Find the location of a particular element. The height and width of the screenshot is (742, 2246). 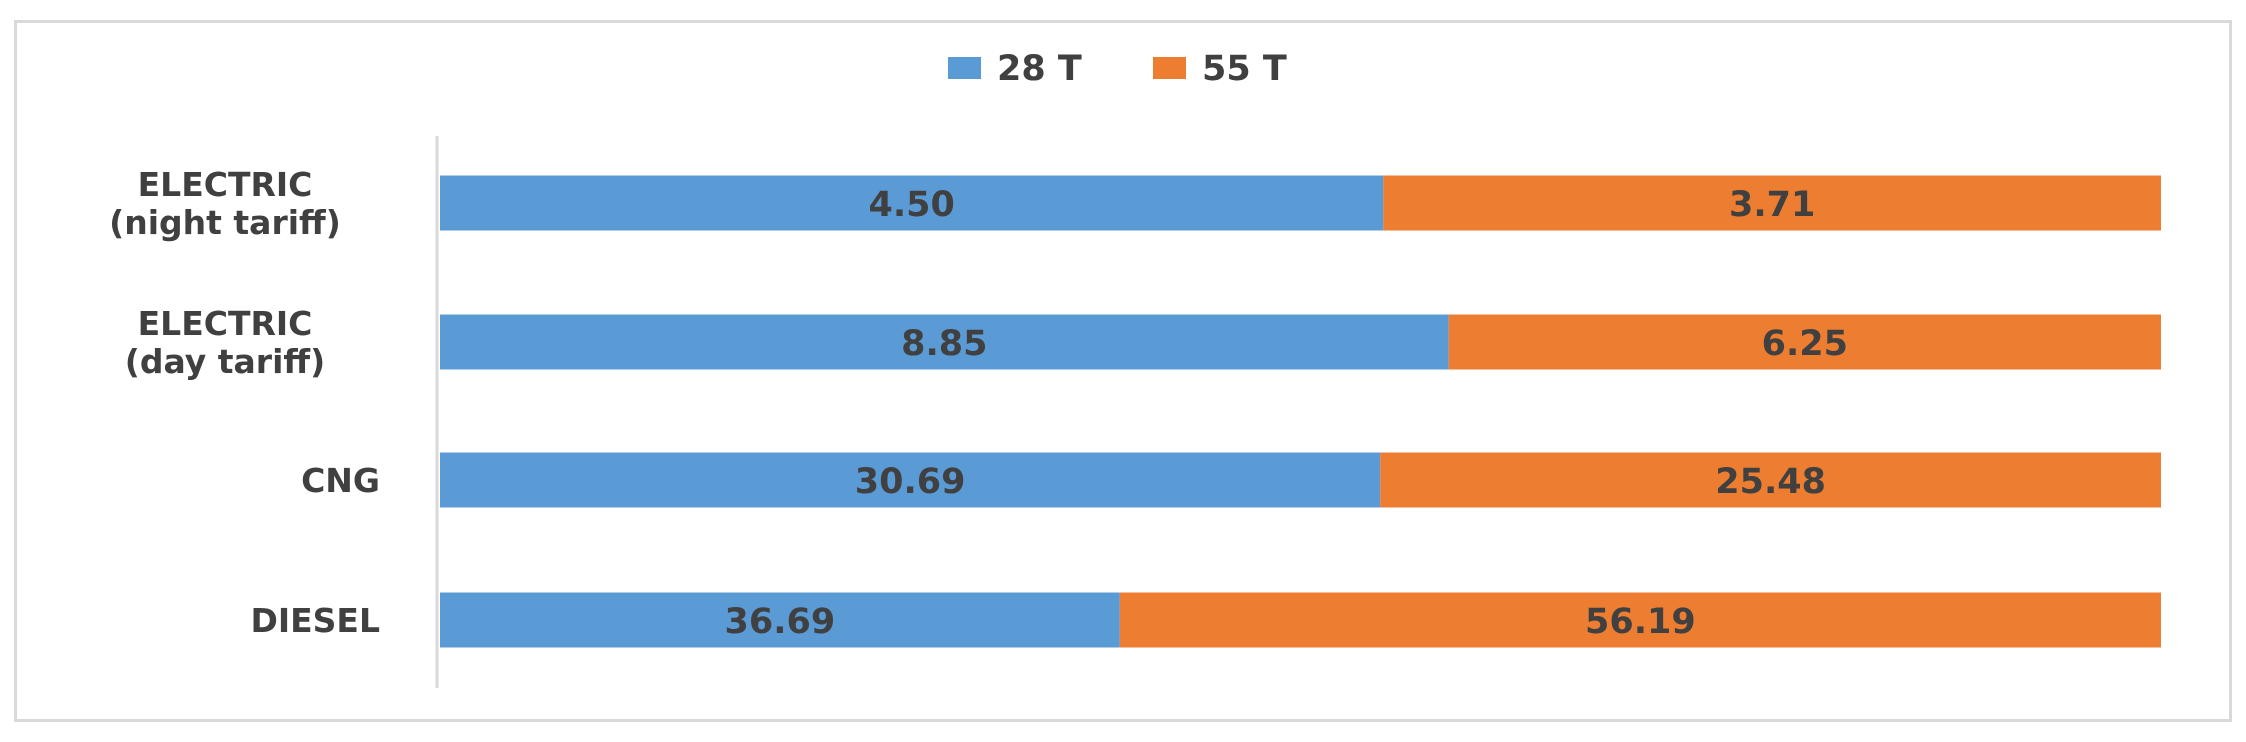

bar-28-t-electric-night-tariff is located at coordinates (912, 203).